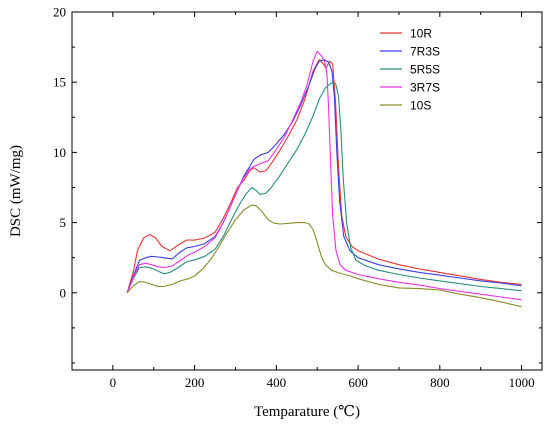  Describe the element at coordinates (63, 222) in the screenshot. I see `y-tick-label: 5` at that location.